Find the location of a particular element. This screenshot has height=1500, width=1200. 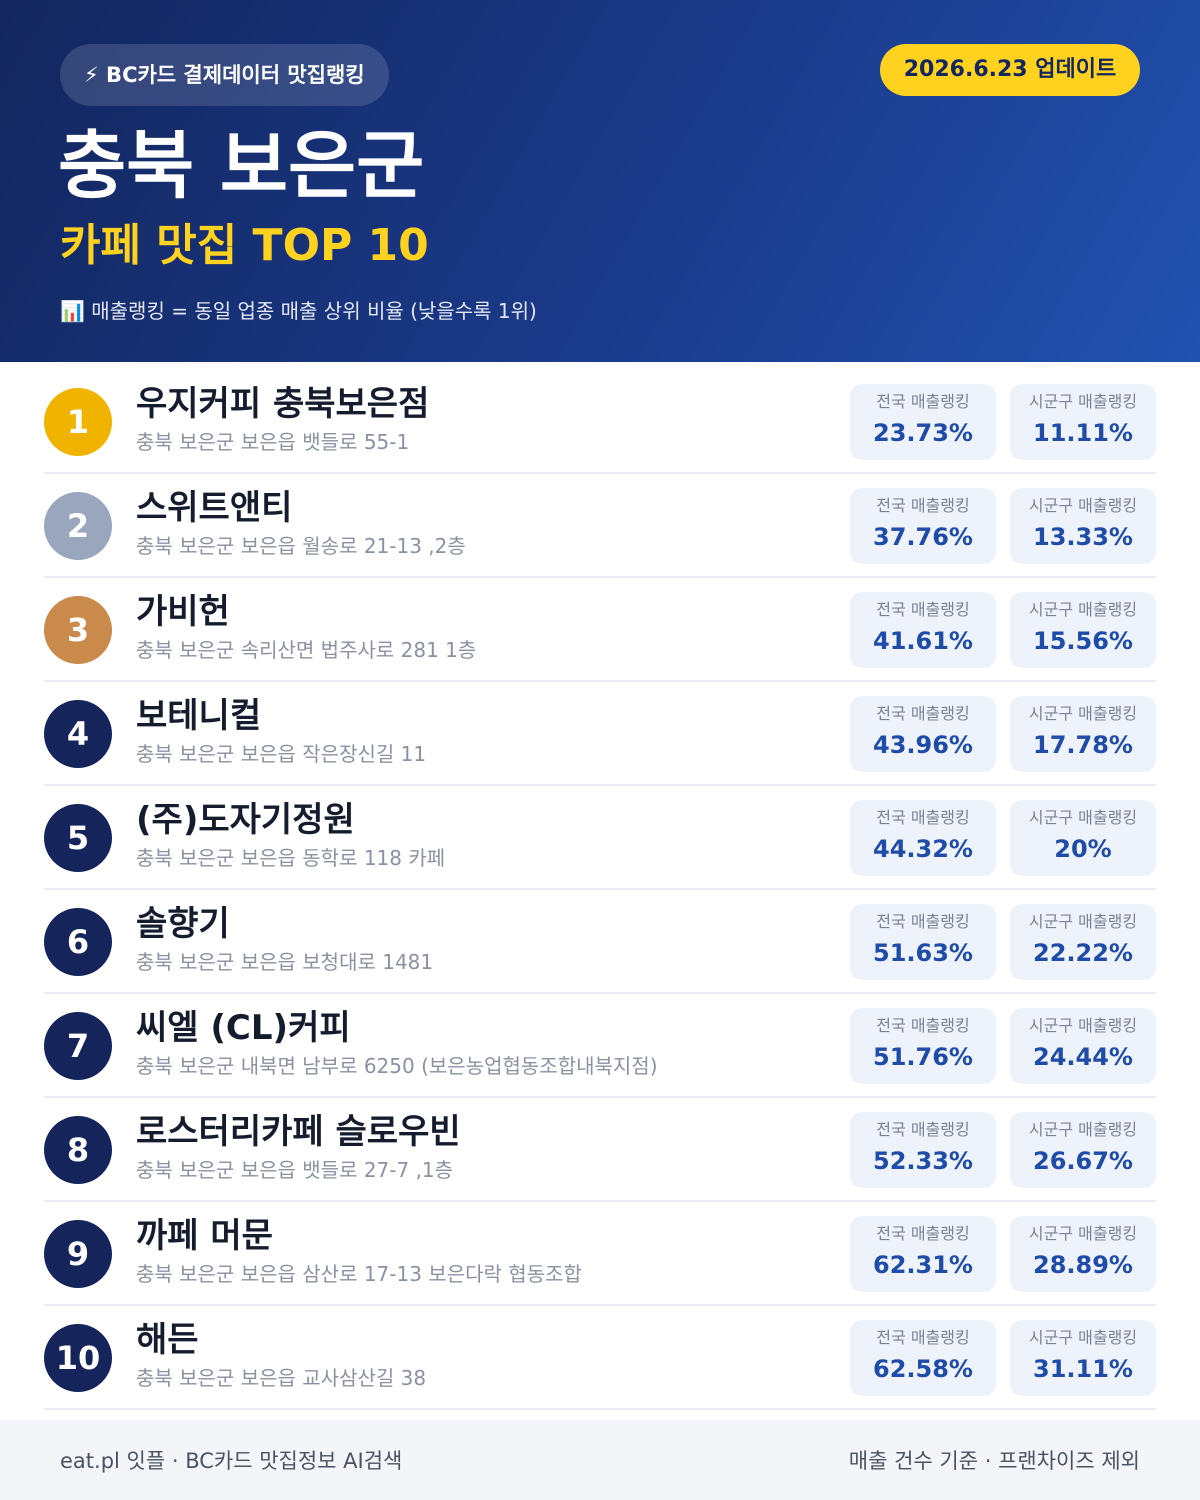

rank-badge: 3 is located at coordinates (78, 630).